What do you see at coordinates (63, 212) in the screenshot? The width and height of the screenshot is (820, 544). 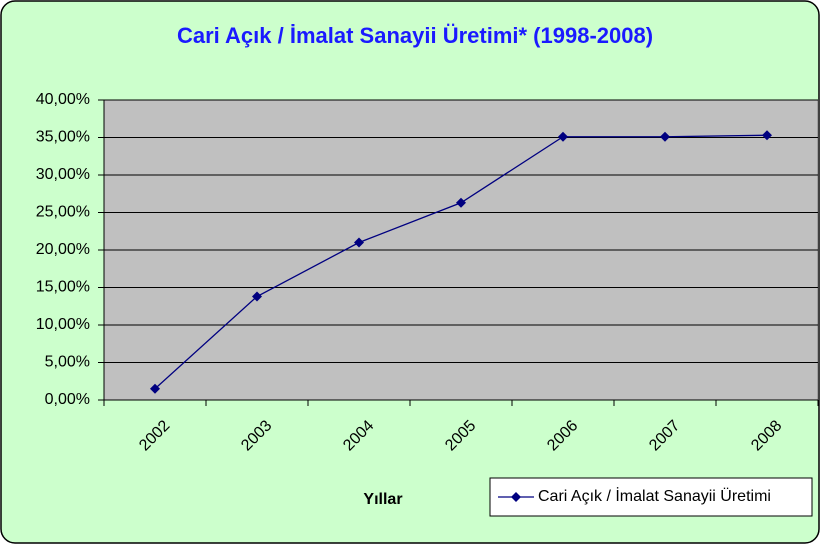 I see `y-tick-label: 25,00%` at bounding box center [63, 212].